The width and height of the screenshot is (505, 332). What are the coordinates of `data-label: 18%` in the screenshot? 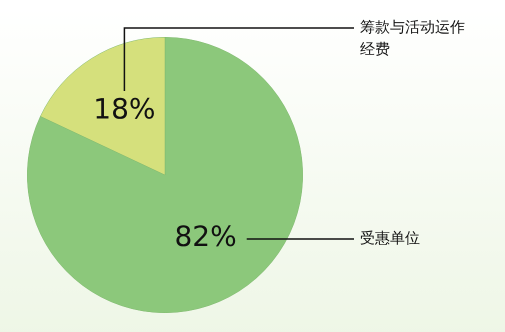 It's located at (124, 109).